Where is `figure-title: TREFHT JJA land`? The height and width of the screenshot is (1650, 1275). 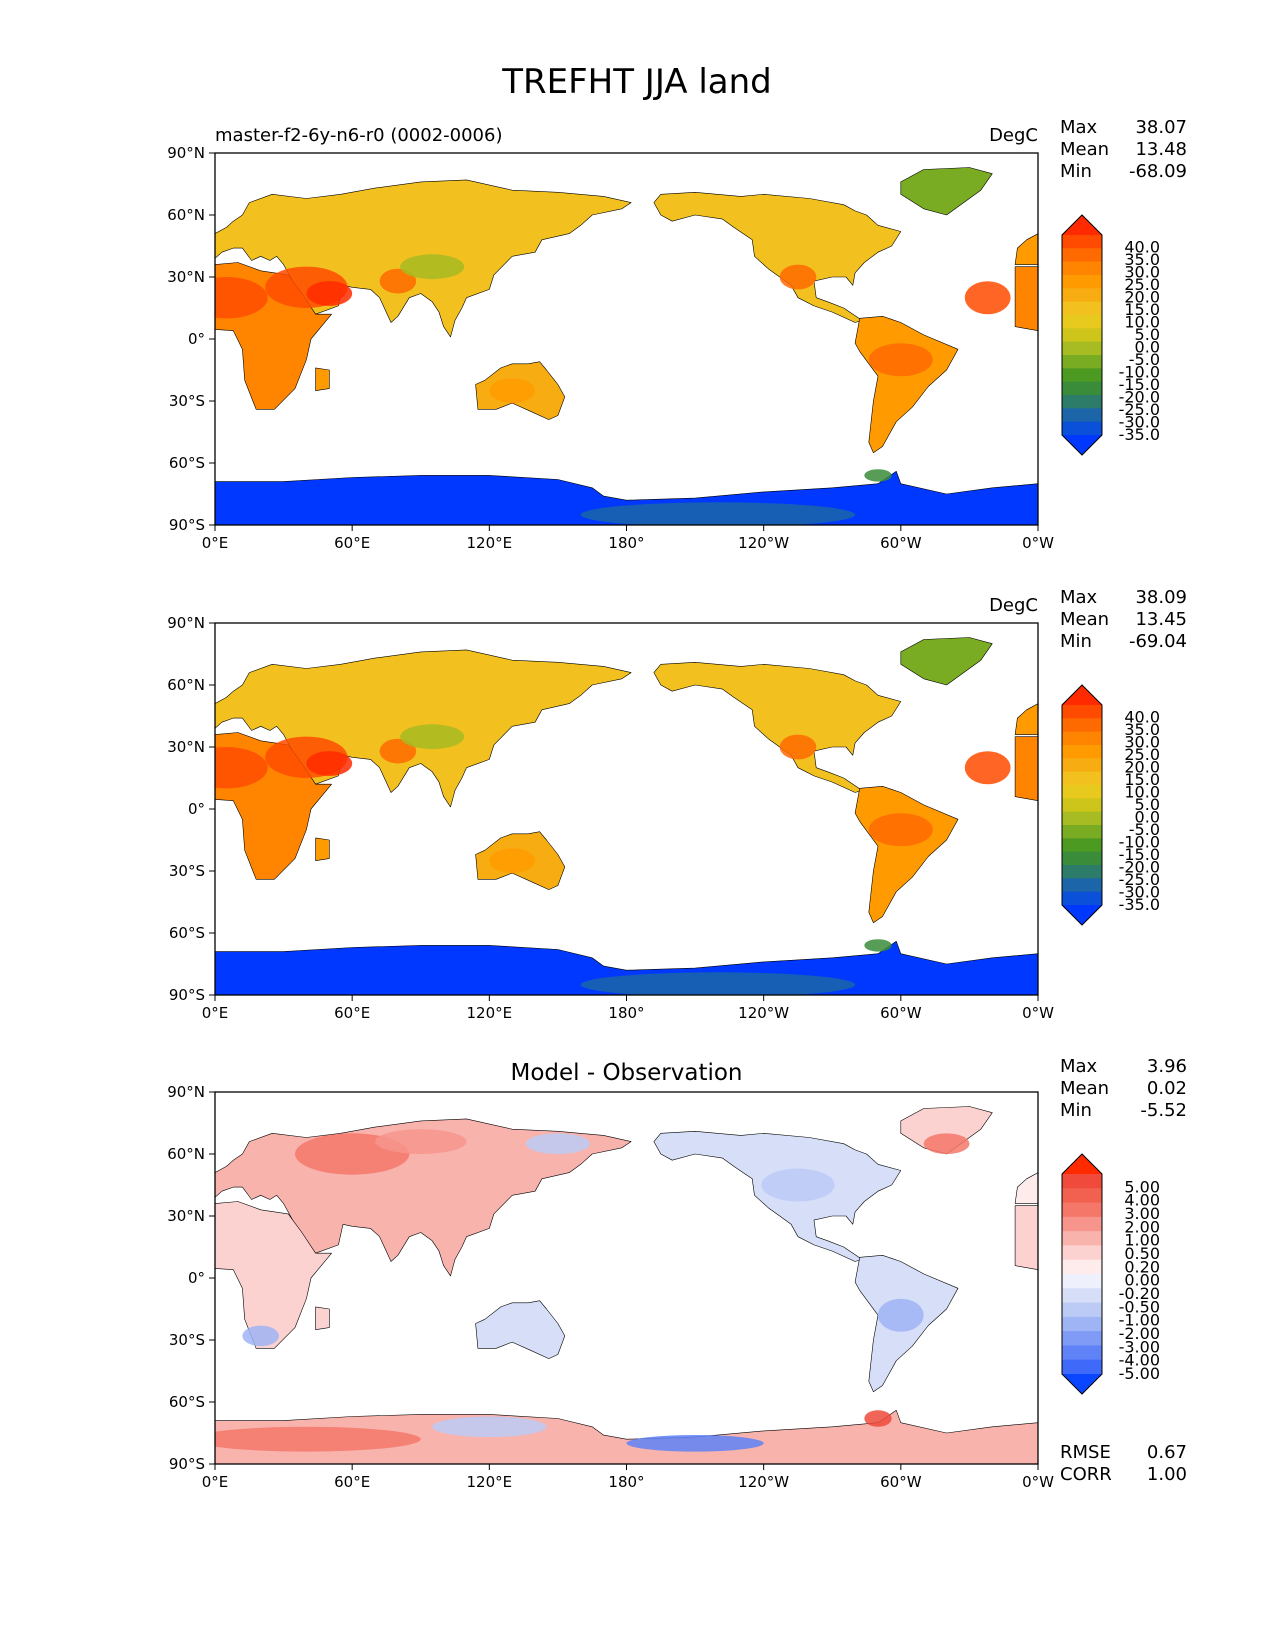
figure-title: TREFHT JJA land is located at coordinates (636, 82).